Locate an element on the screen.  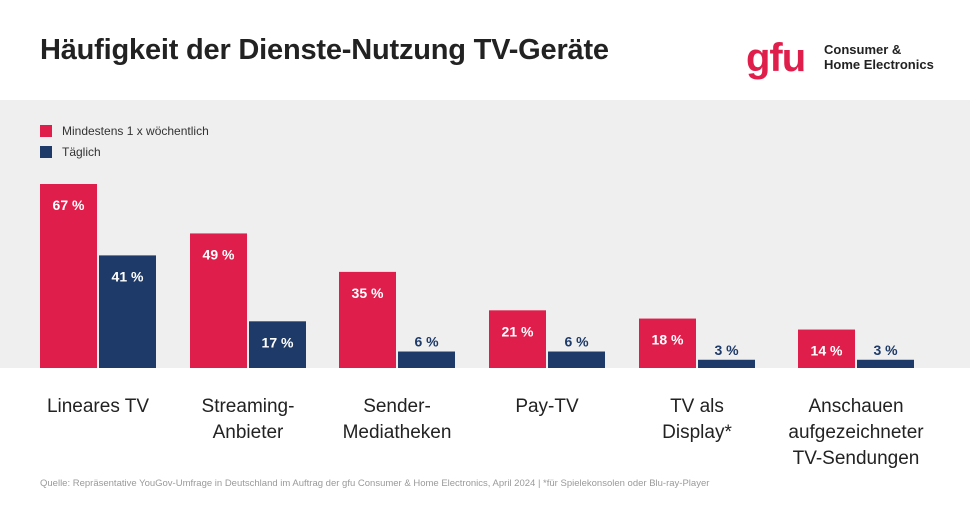
chart-title: Häufigkeit der Dienste-Nutzung TV-Geräte is located at coordinates (324, 50).